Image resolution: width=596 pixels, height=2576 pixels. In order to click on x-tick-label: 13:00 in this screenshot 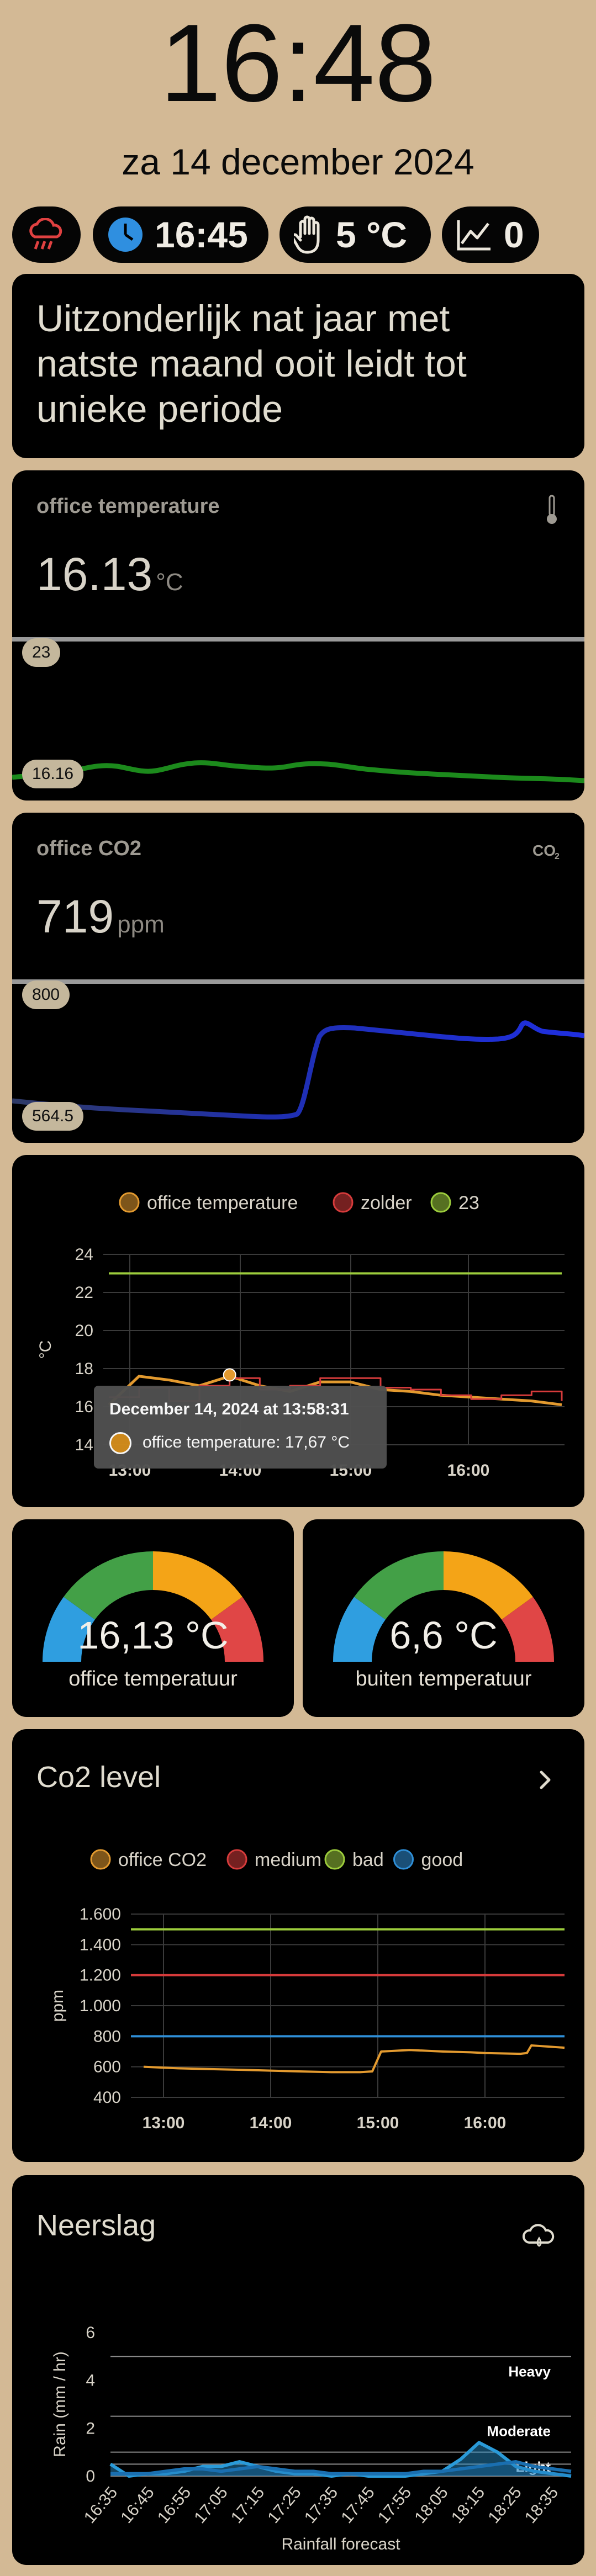, I will do `click(164, 2123)`.